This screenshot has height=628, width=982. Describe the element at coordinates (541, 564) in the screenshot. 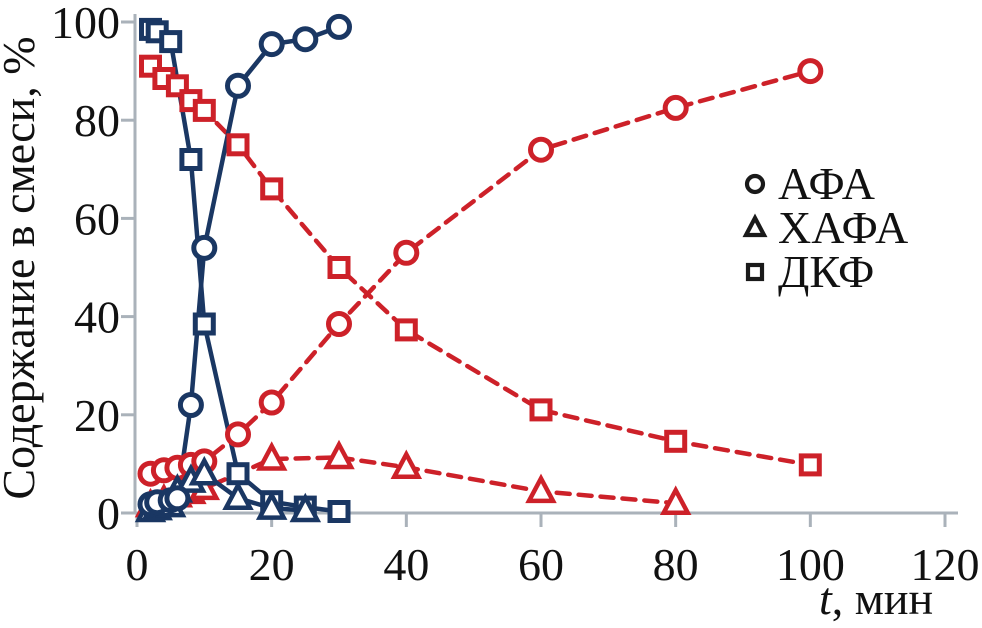

I see `x-tick-label: 60` at that location.